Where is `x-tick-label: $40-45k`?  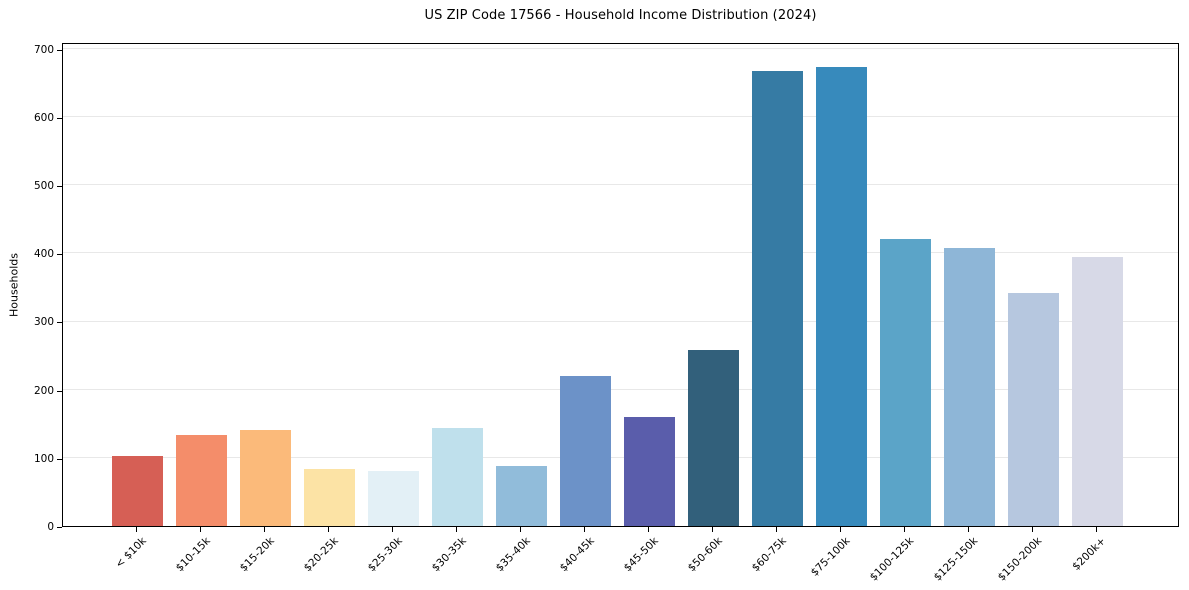 x-tick-label: $40-45k is located at coordinates (577, 555).